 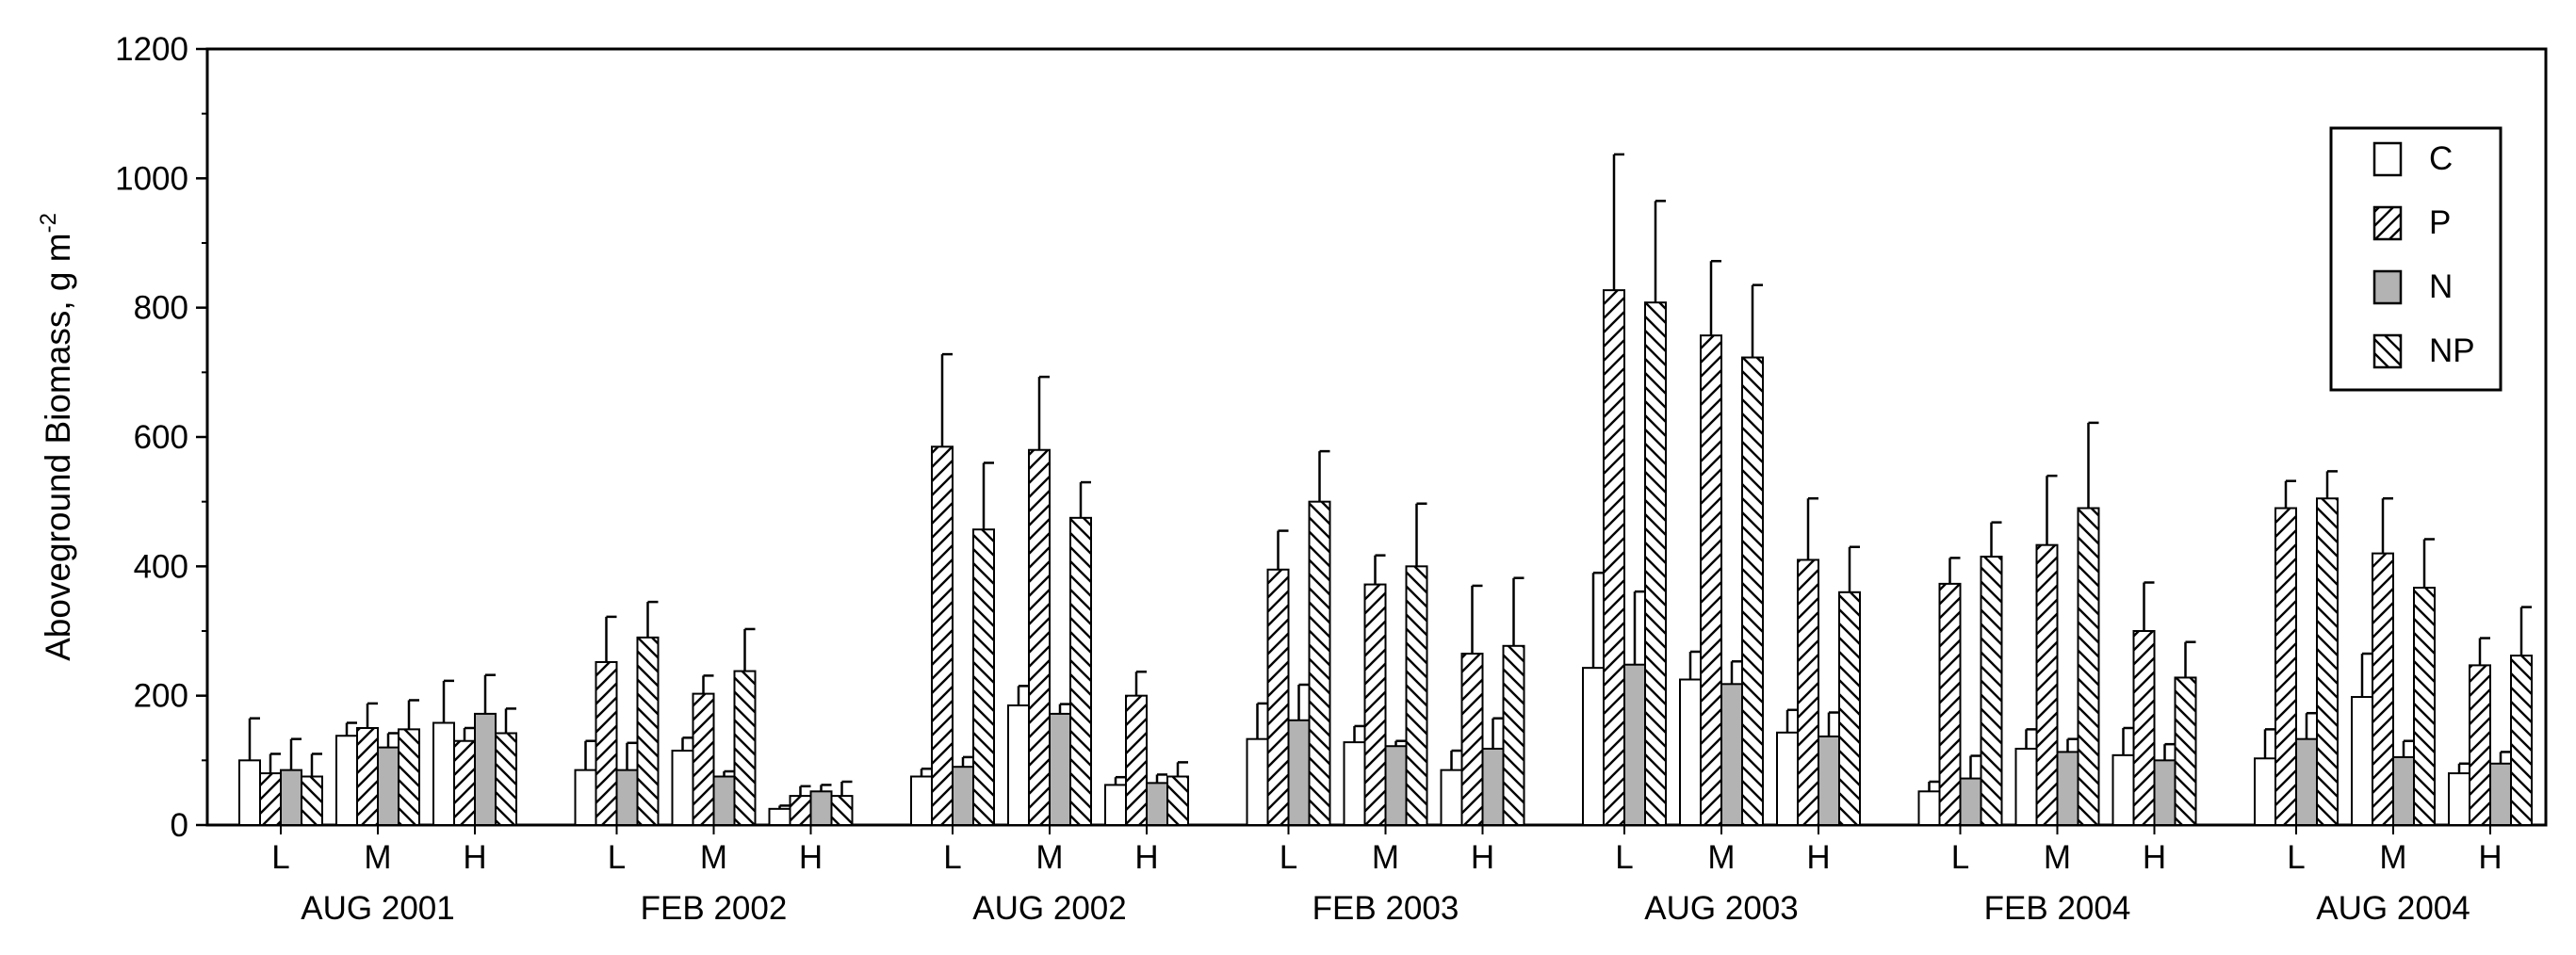 What do you see at coordinates (2057, 908) in the screenshot?
I see `x-group-label: FEB 2004` at bounding box center [2057, 908].